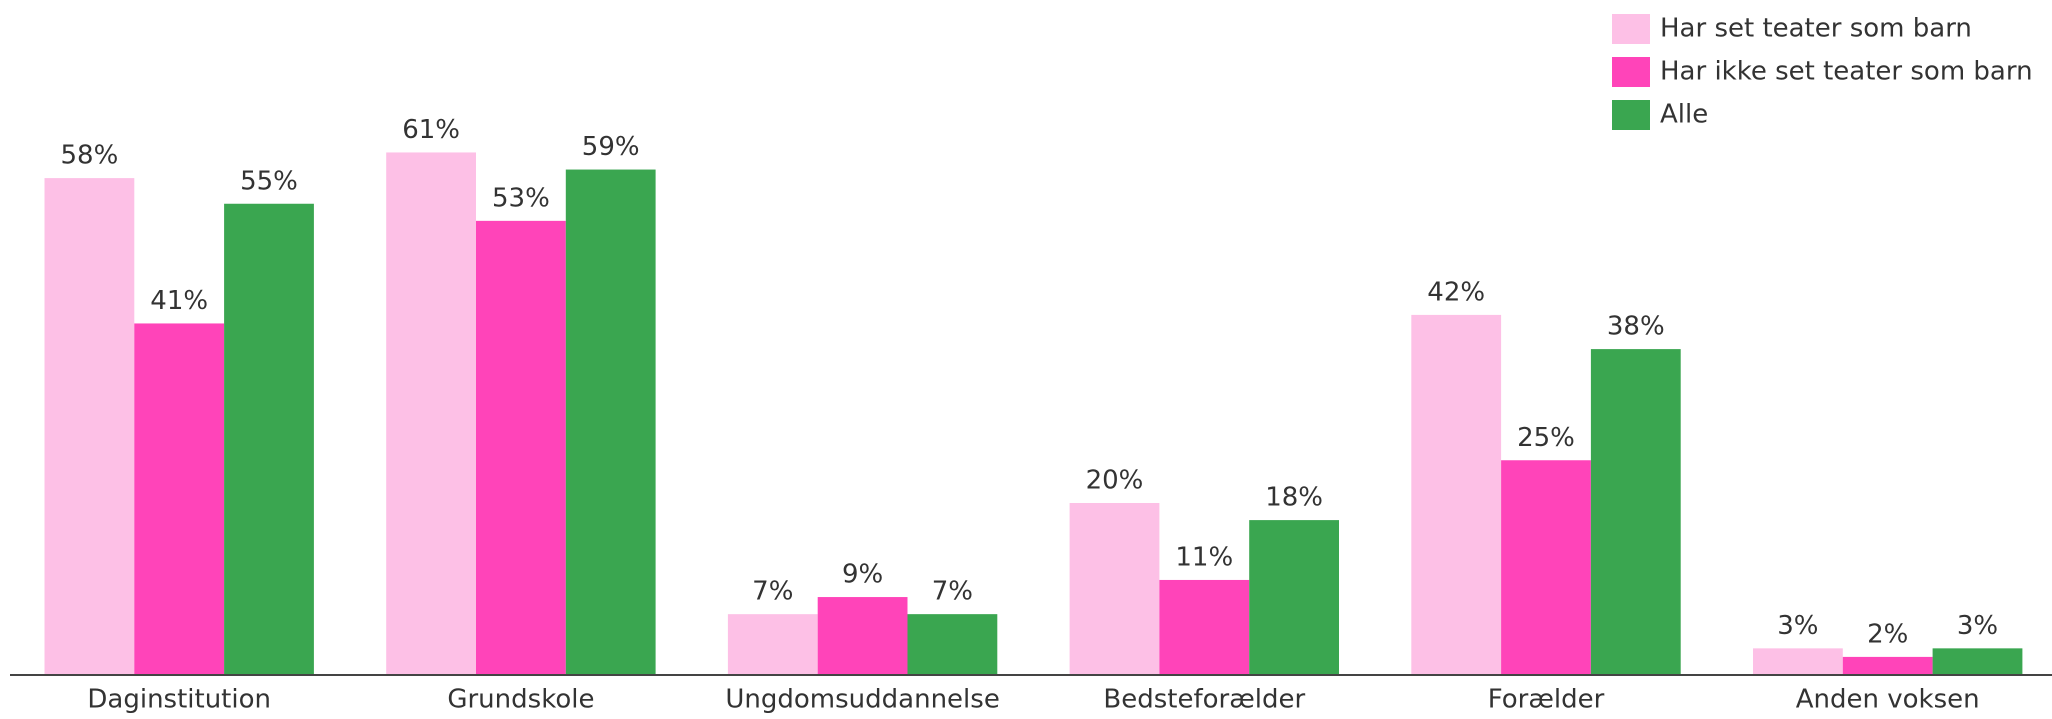 This screenshot has width=2052, height=719. Describe the element at coordinates (1294, 498) in the screenshot. I see `value-label: 18%` at that location.